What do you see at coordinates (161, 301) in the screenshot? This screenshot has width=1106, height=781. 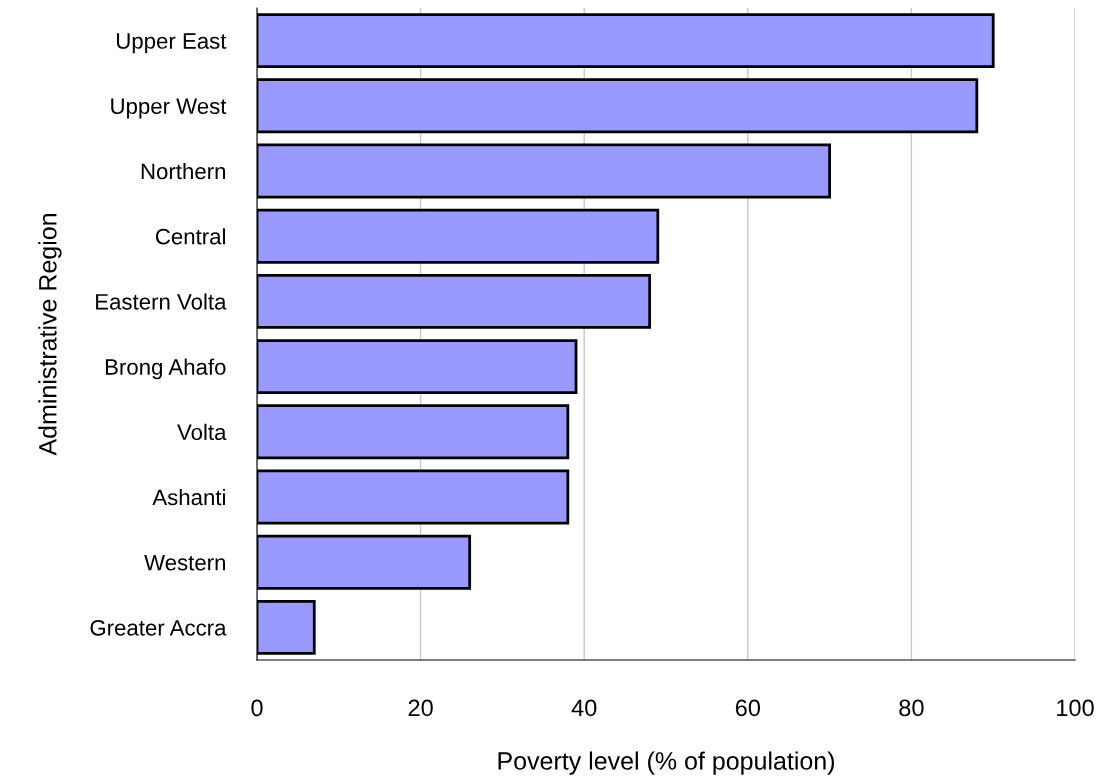 I see `y-tick-label: Eastern Volta` at bounding box center [161, 301].